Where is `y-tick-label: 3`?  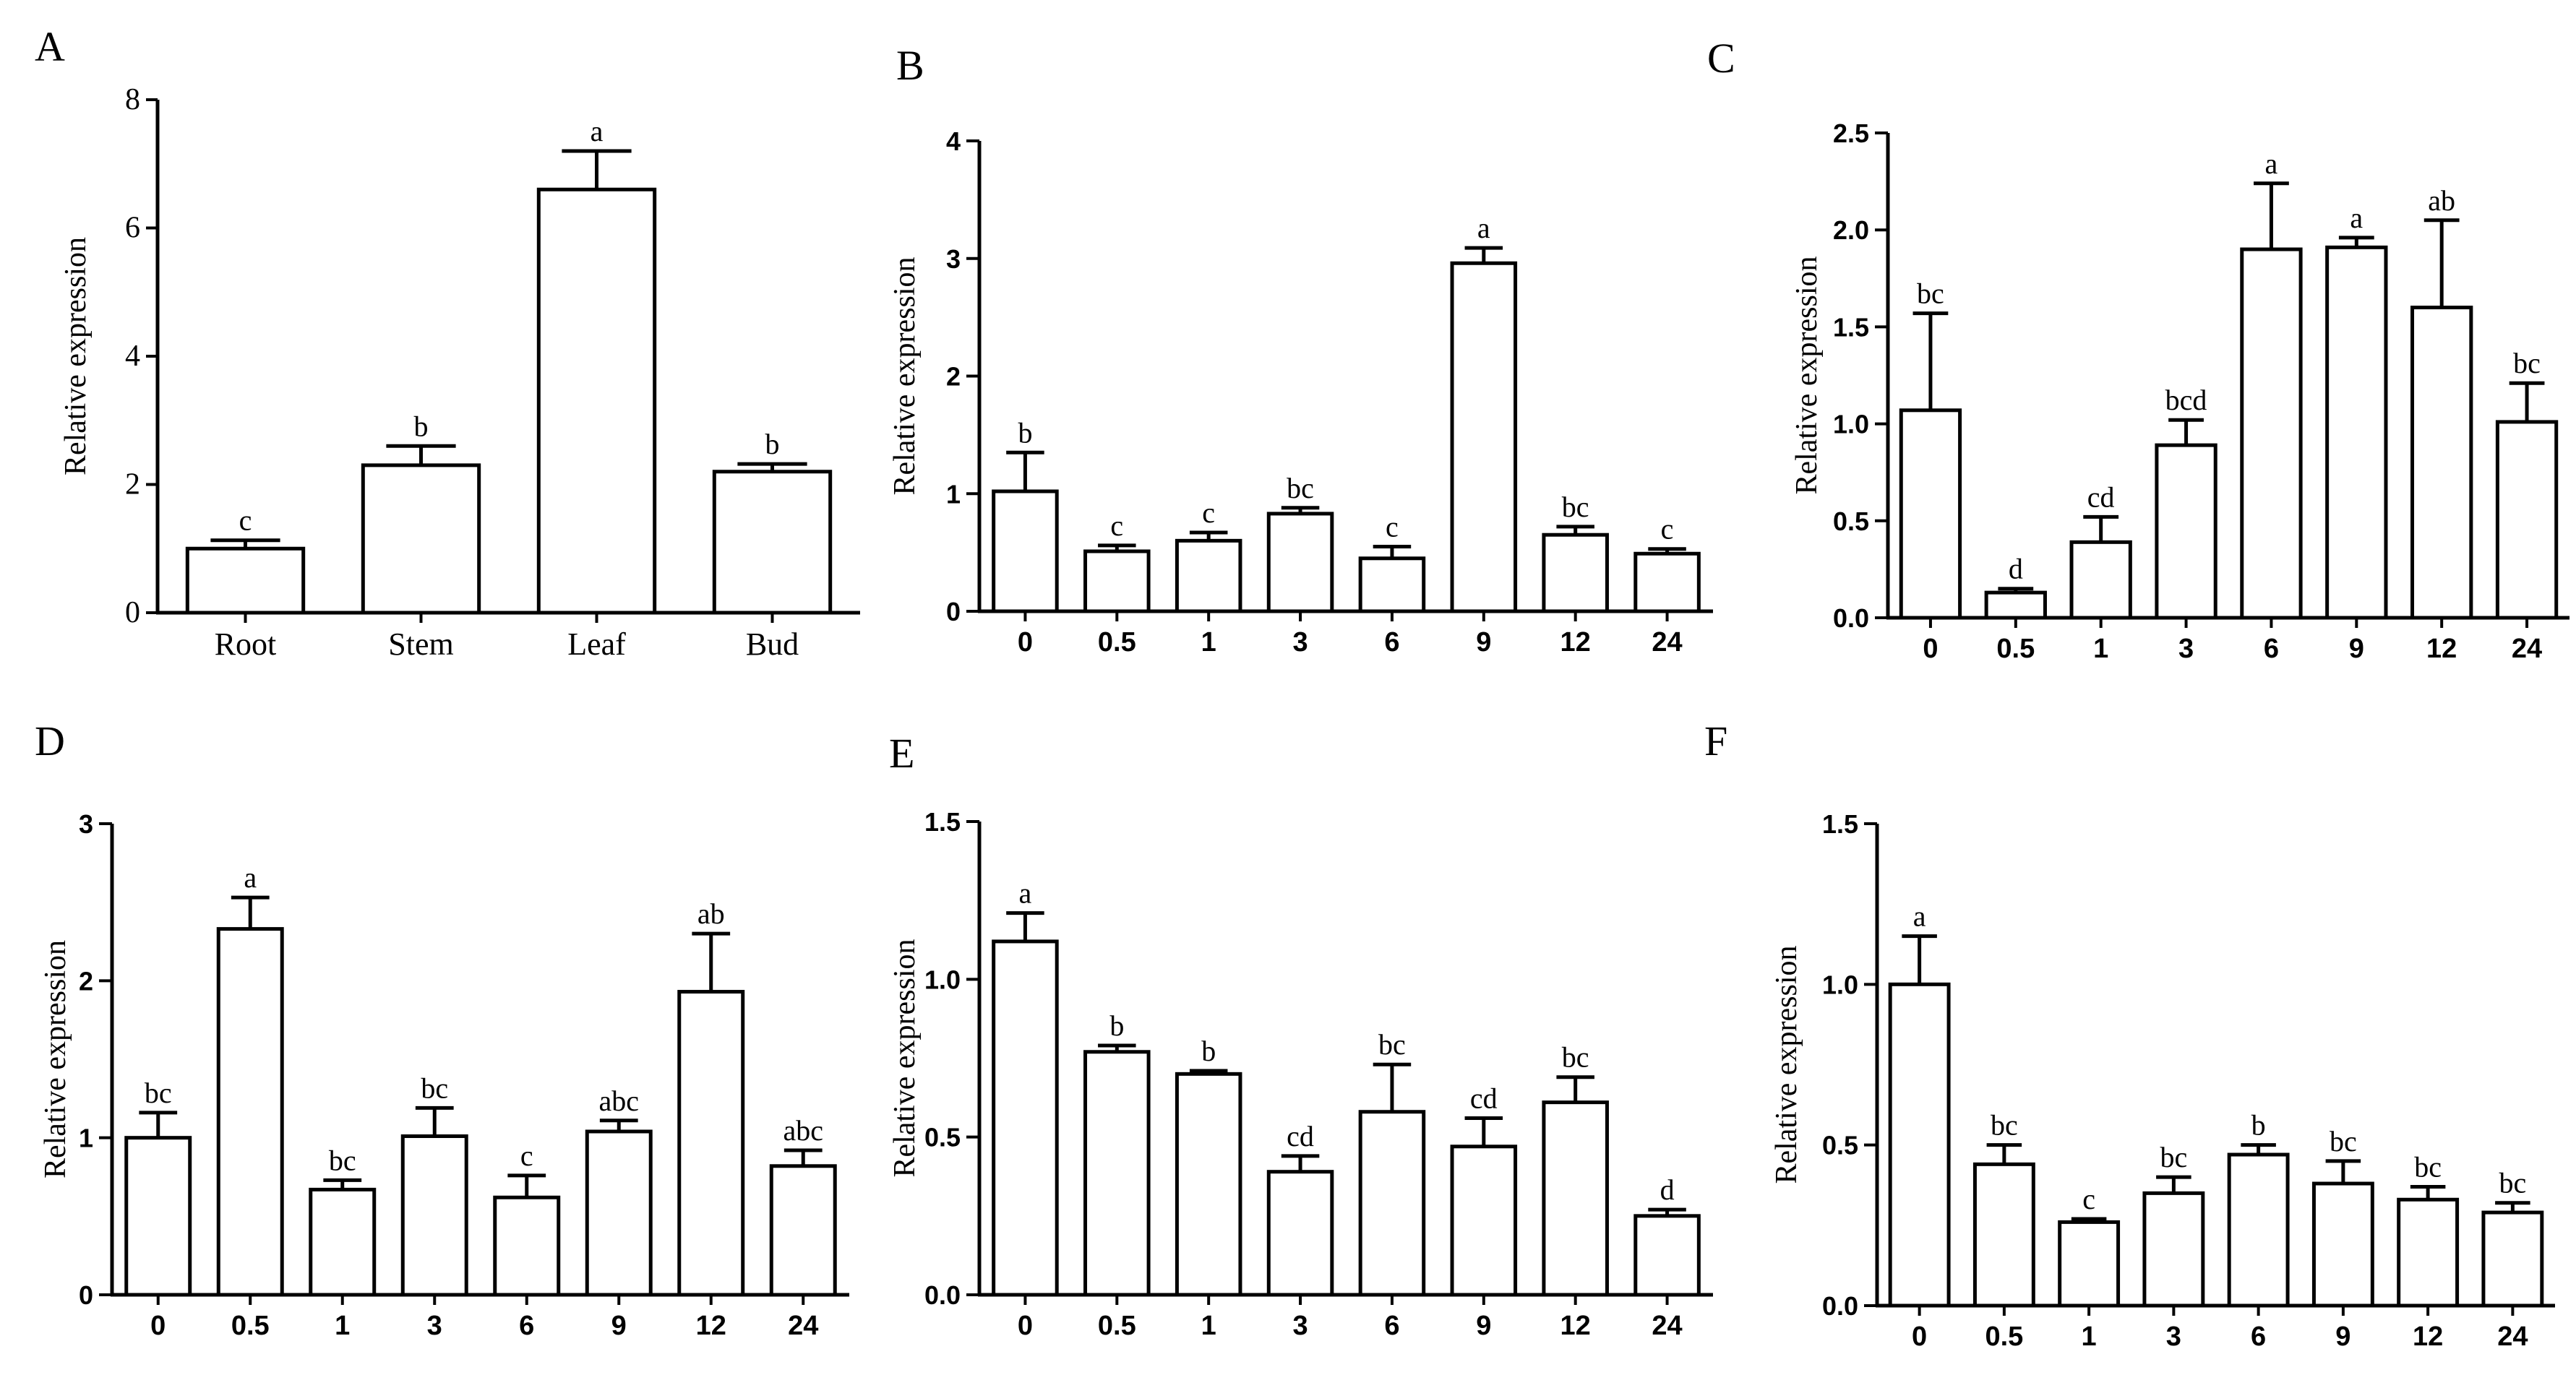
y-tick-label: 3 is located at coordinates (954, 259).